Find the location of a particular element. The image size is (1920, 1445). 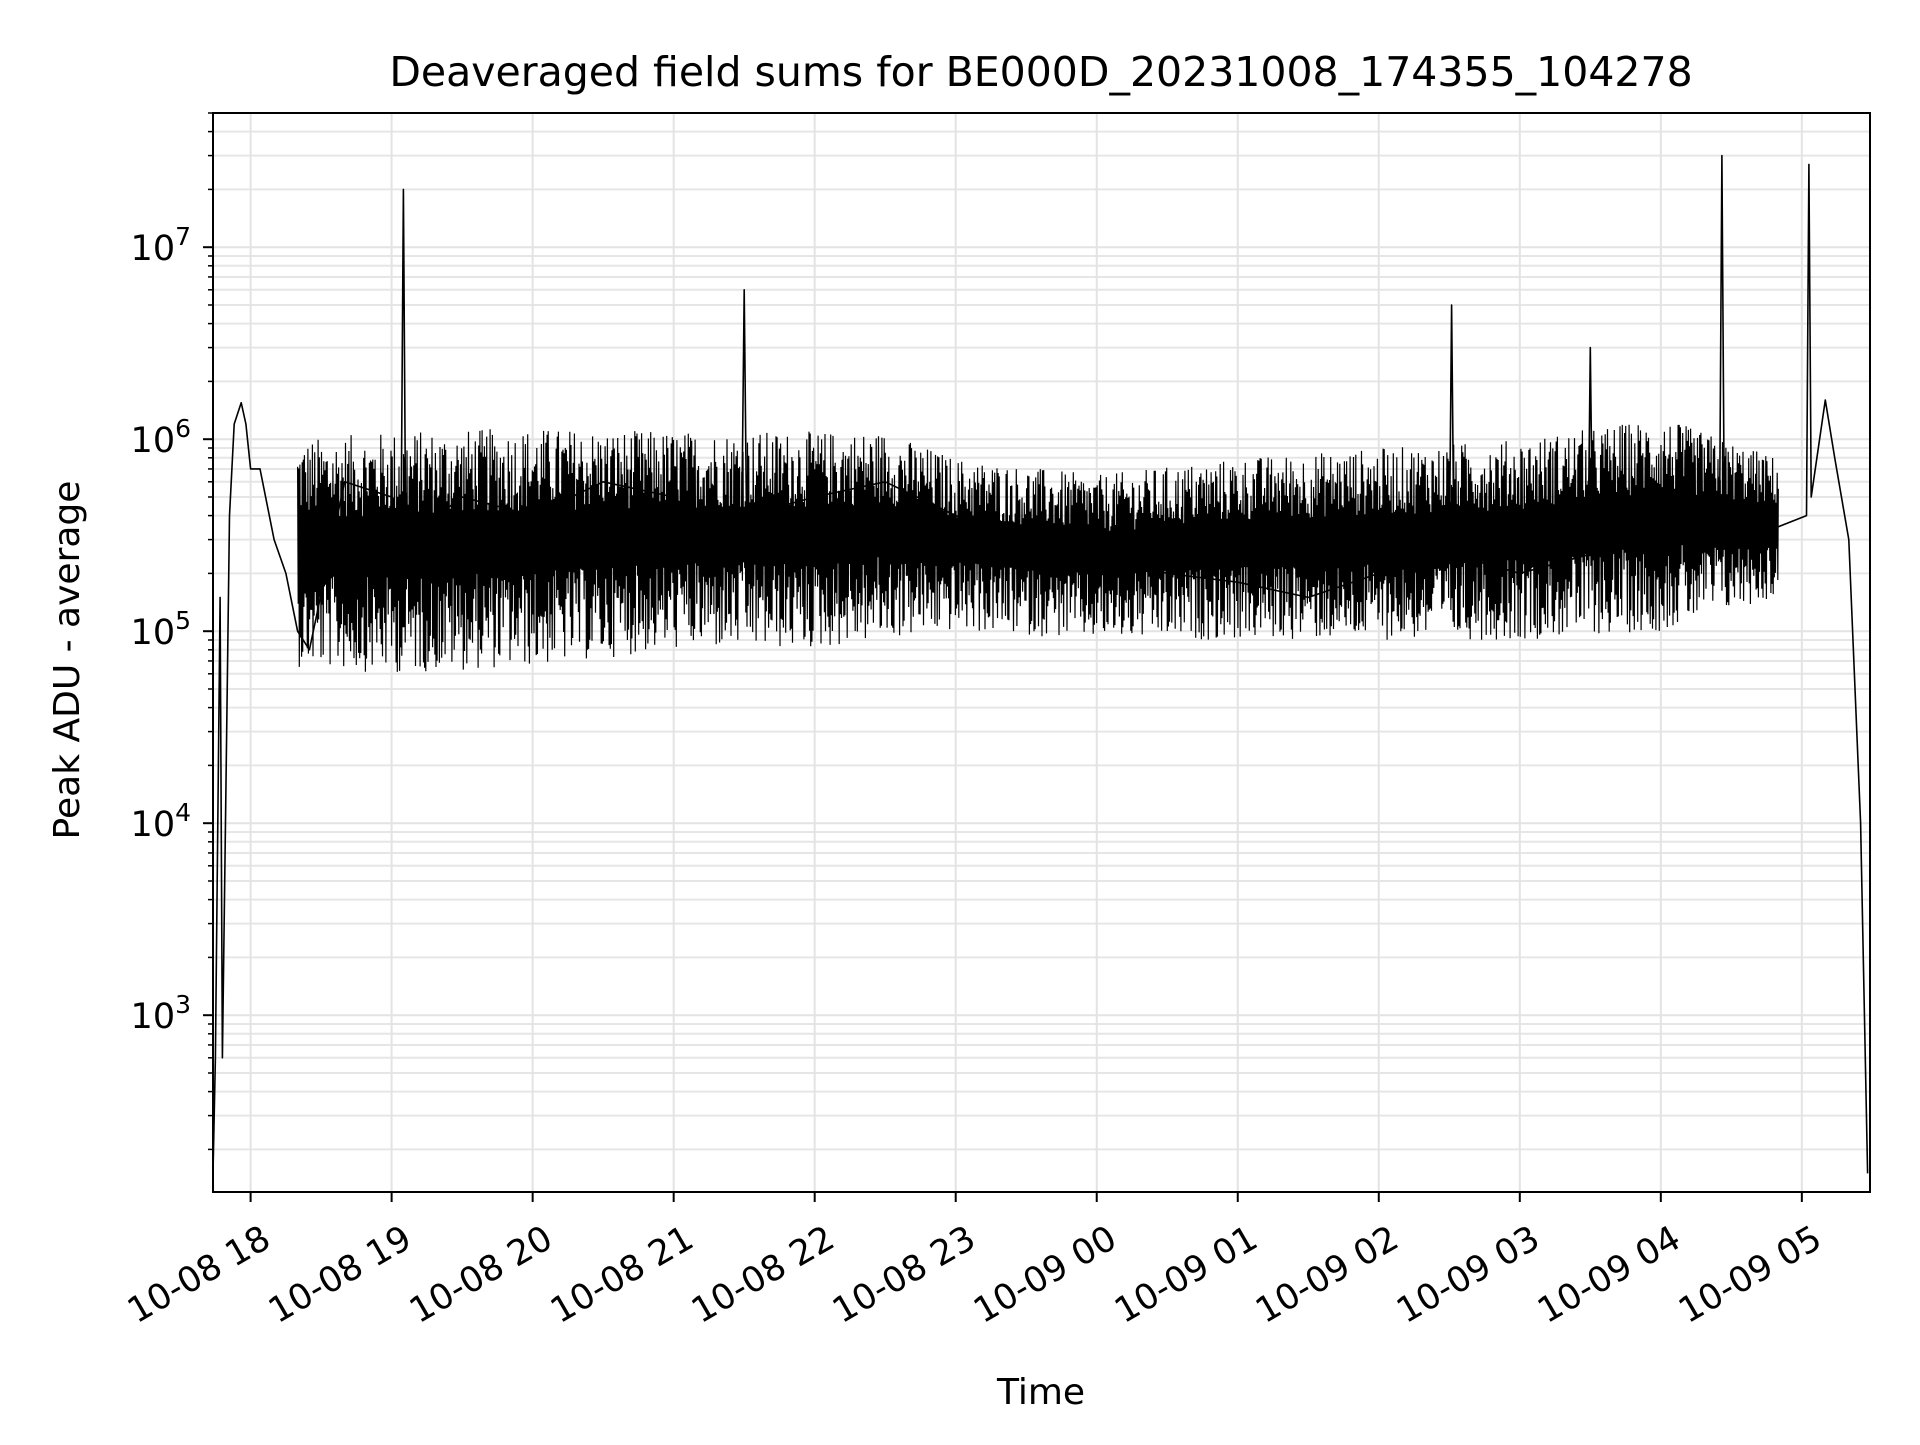

y-tick-label: 10⁵ is located at coordinates (161, 629).